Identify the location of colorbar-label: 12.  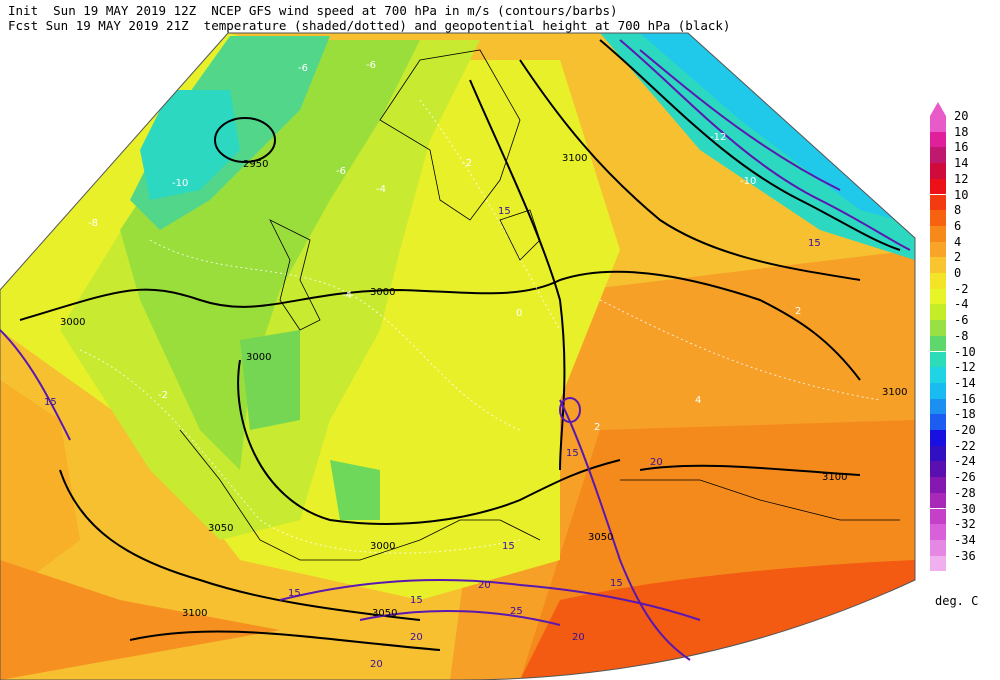
(961, 178).